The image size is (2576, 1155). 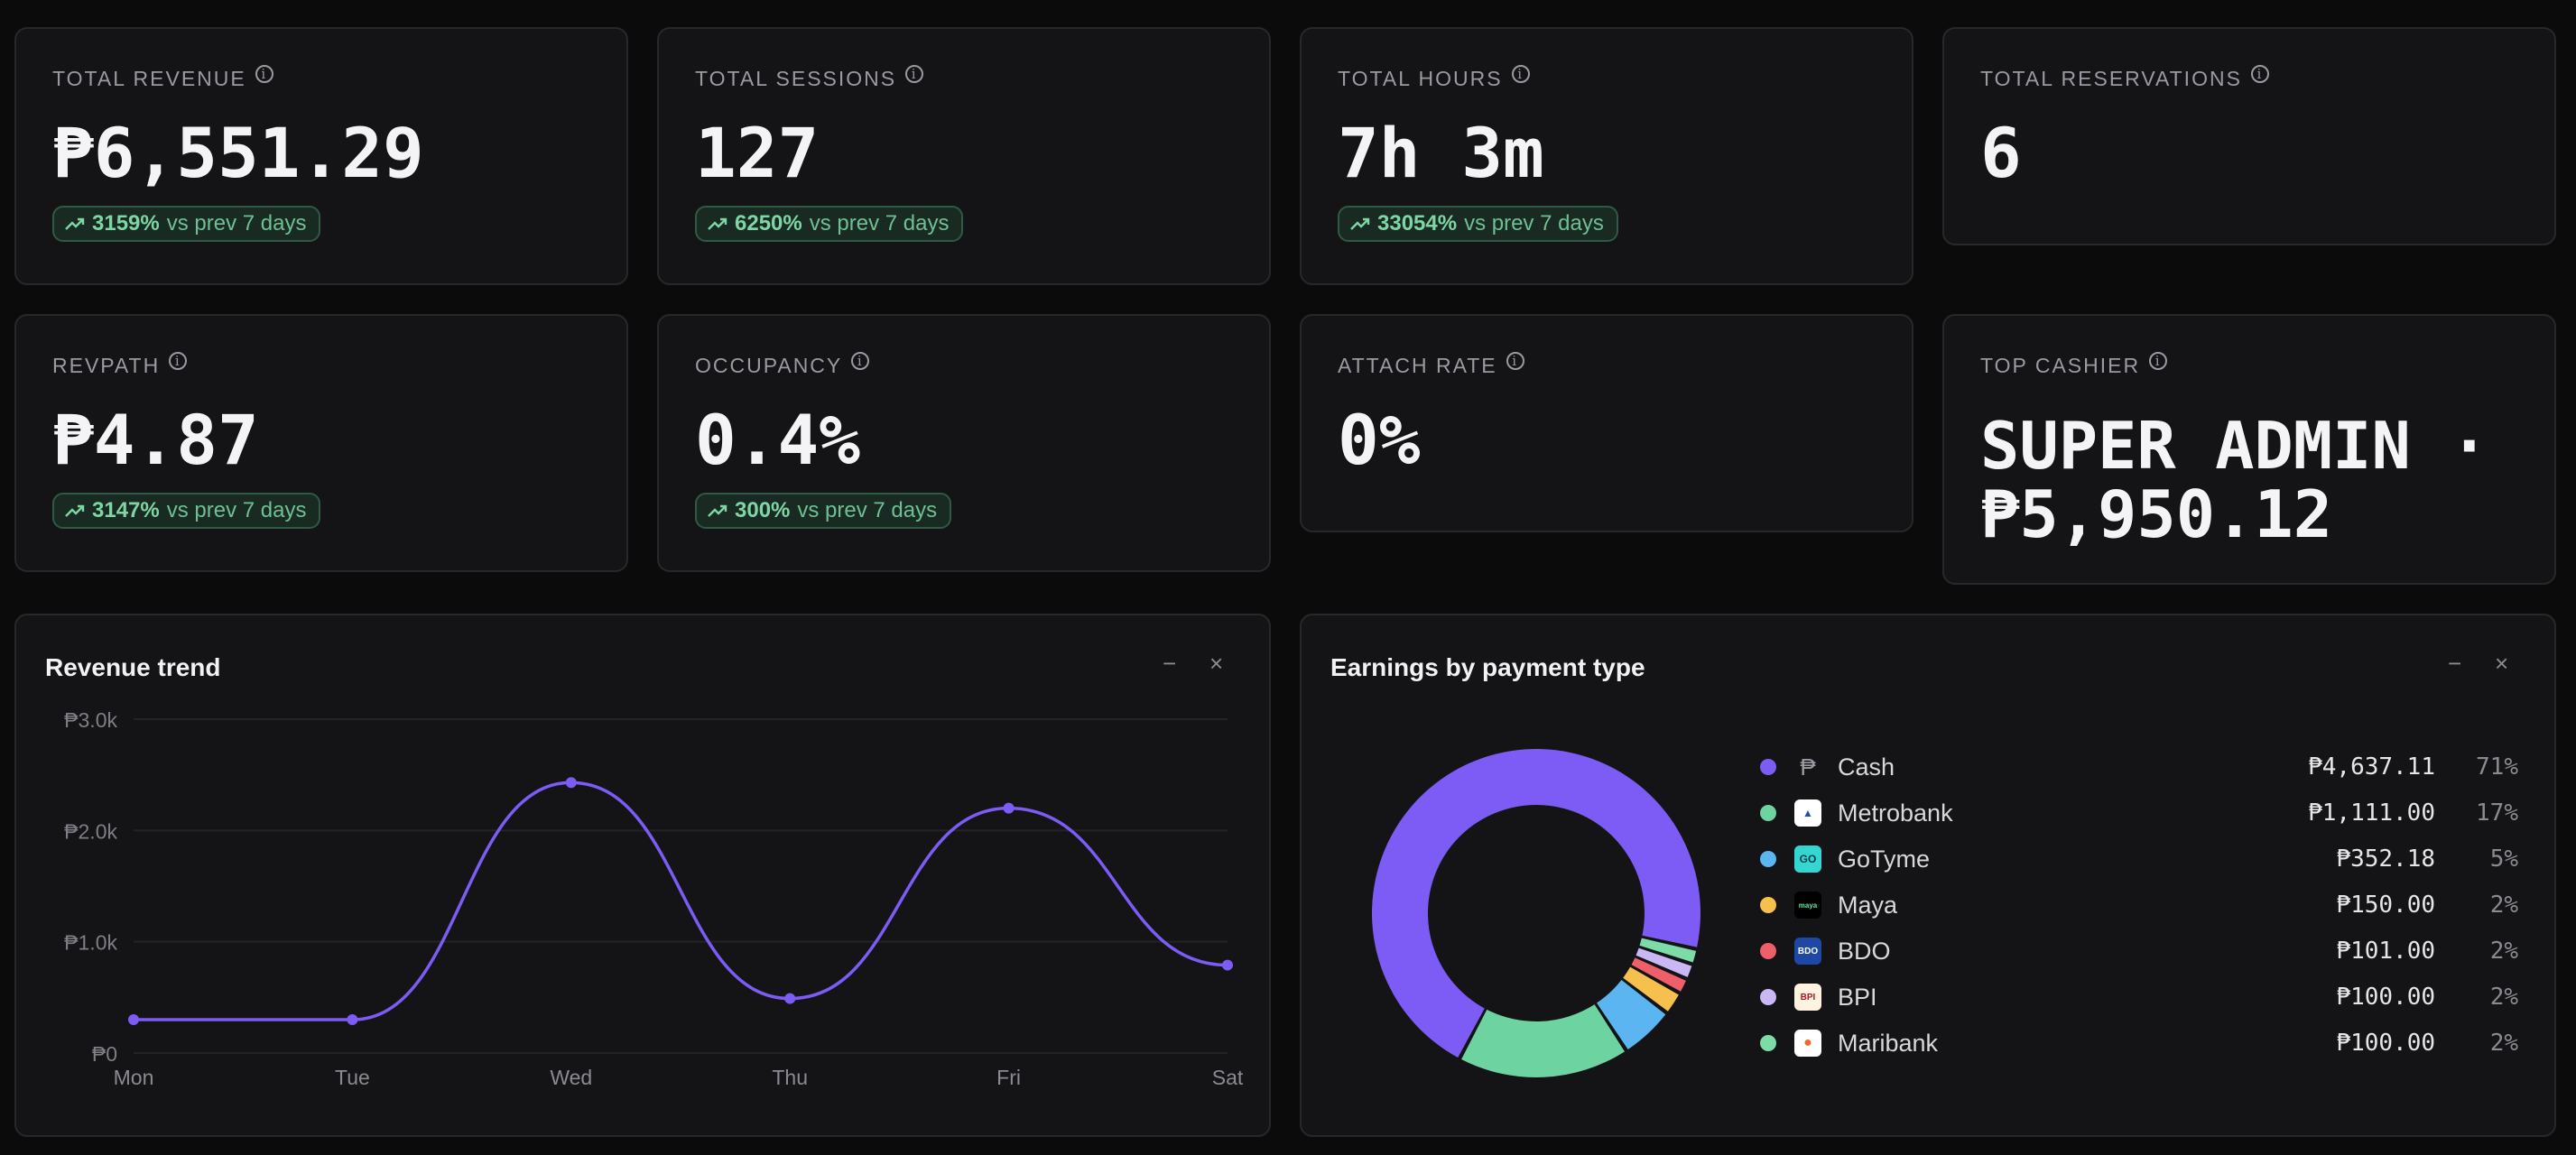 What do you see at coordinates (1536, 903) in the screenshot?
I see `donut-slice-cash` at bounding box center [1536, 903].